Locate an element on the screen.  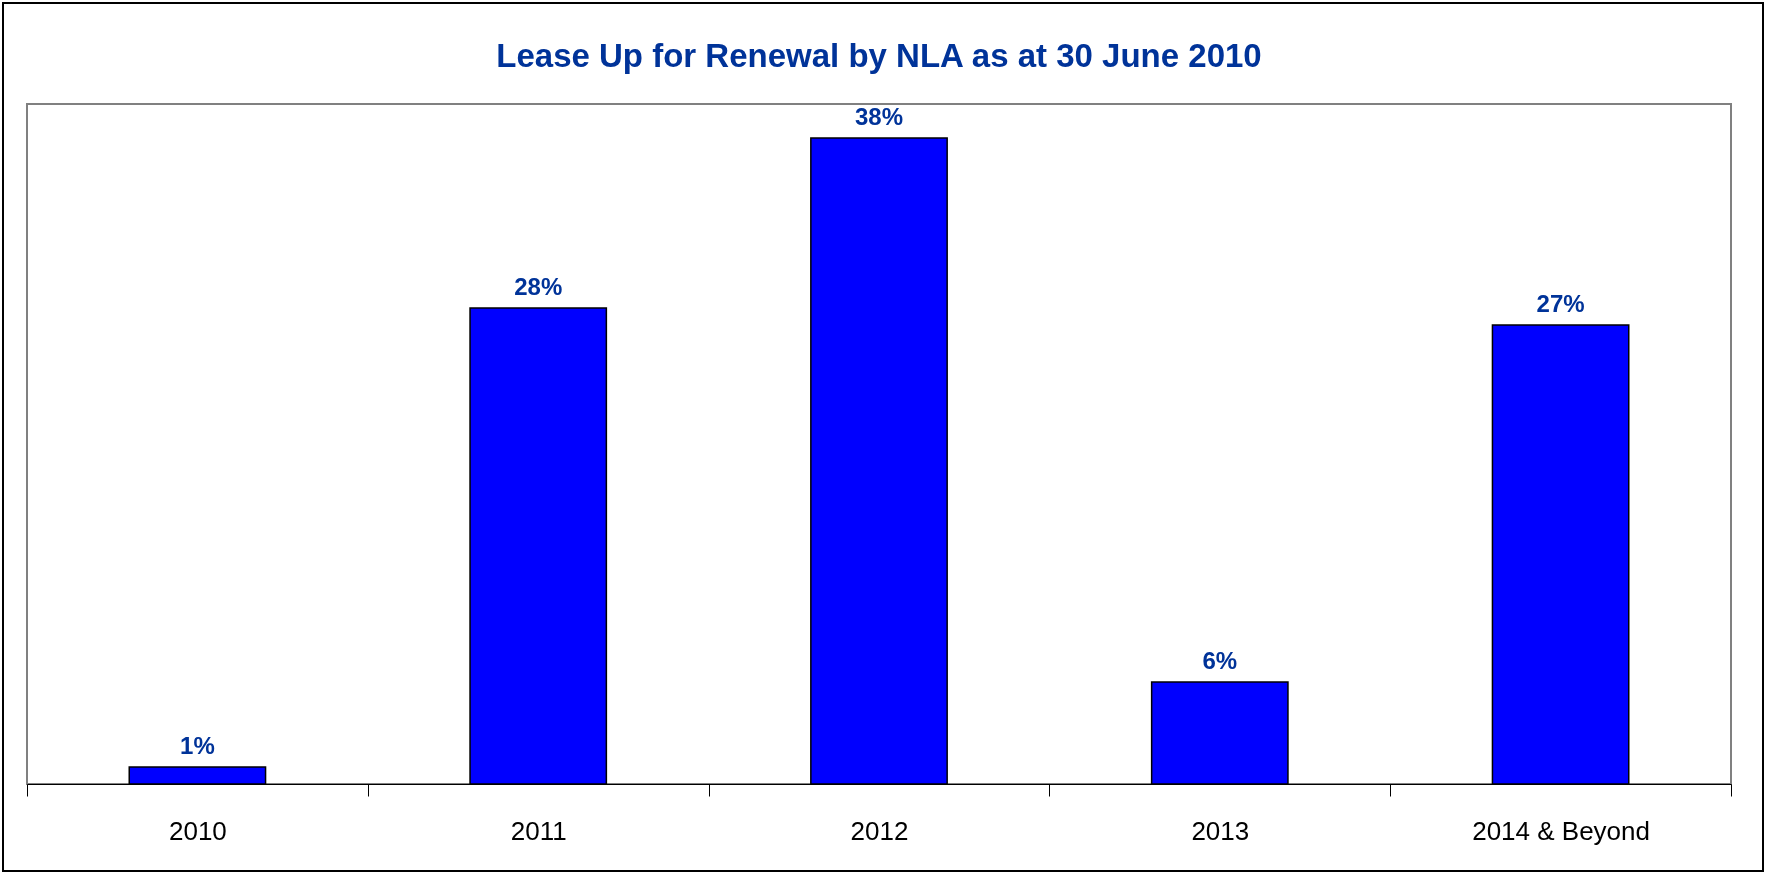
x-tick-label: 2013 is located at coordinates (1220, 830).